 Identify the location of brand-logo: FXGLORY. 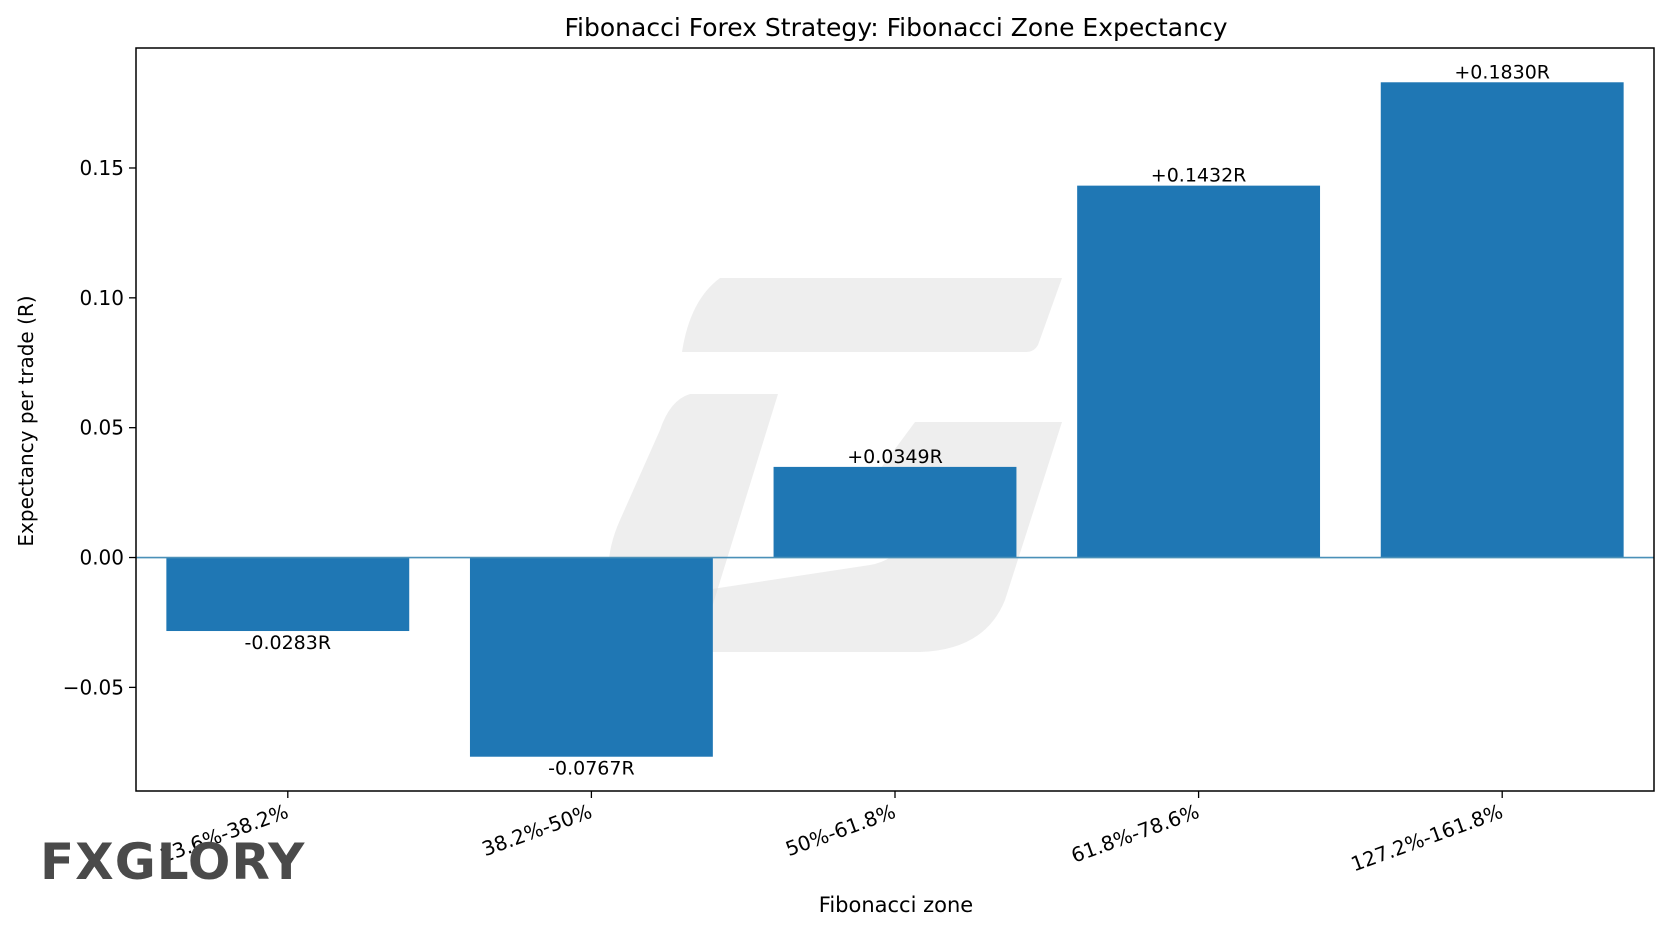
(172, 862).